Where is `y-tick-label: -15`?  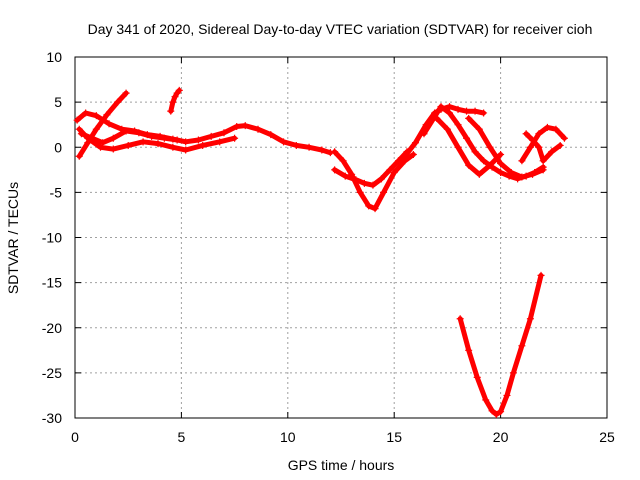
y-tick-label: -15 is located at coordinates (52, 283).